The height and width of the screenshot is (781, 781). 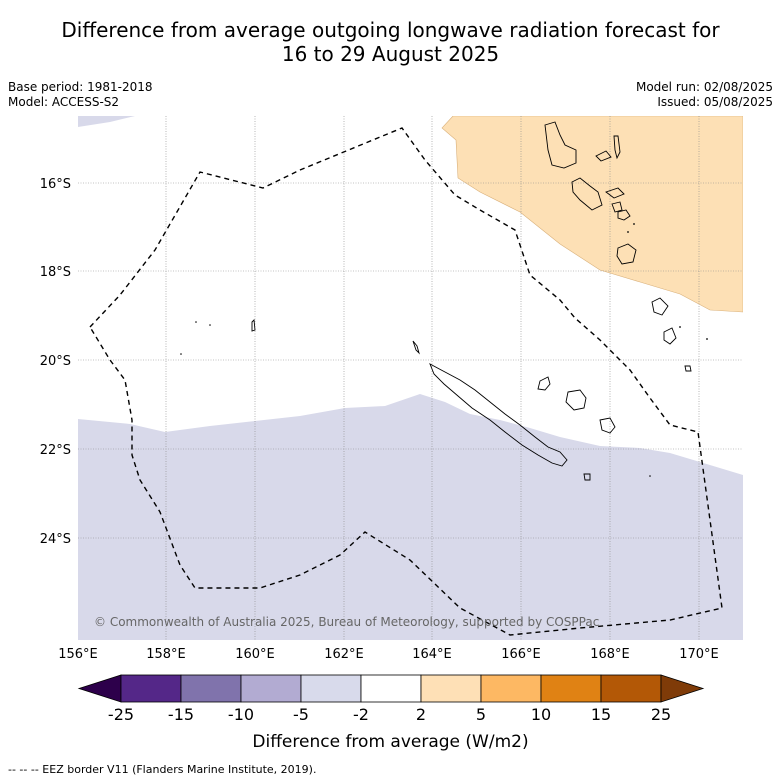 I want to click on colorbar-tick-label: 2, so click(x=421, y=714).